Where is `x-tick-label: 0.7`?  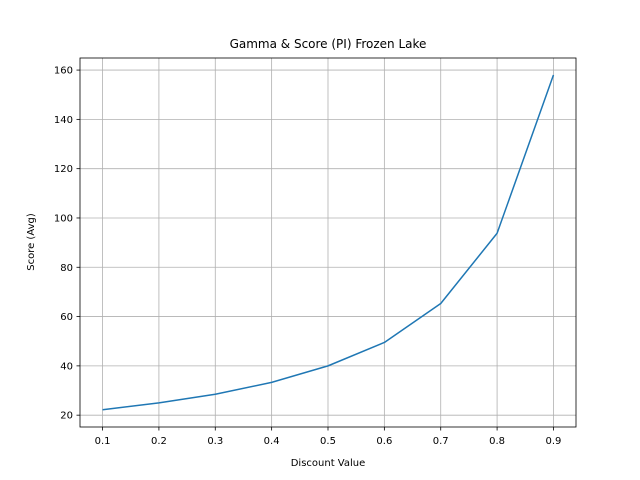
x-tick-label: 0.7 is located at coordinates (441, 441).